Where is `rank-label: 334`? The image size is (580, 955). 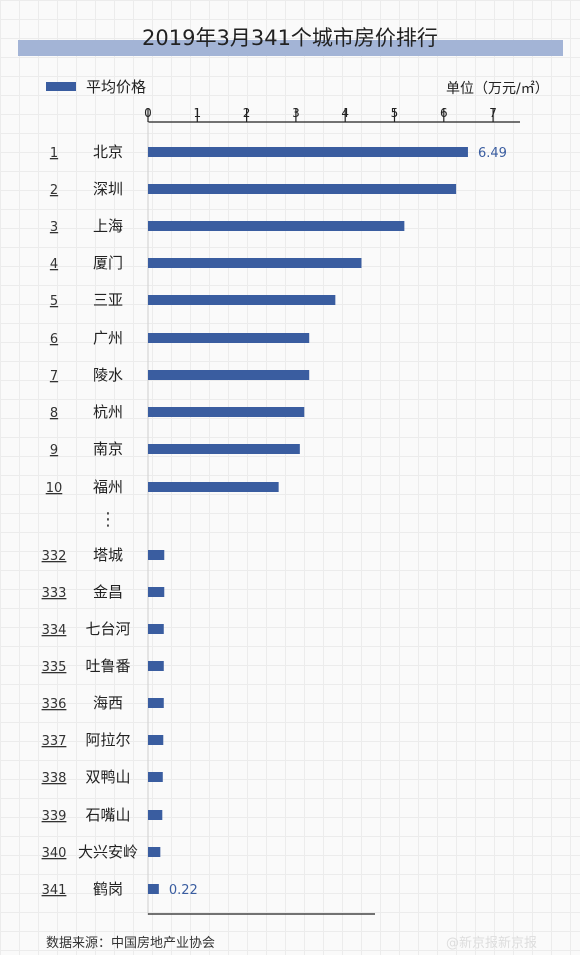 rank-label: 334 is located at coordinates (54, 630).